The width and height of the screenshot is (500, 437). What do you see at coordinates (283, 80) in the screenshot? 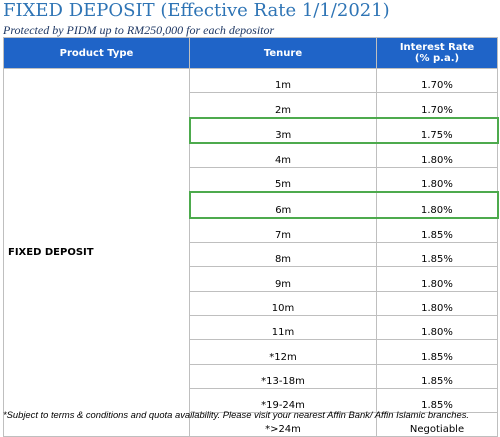
I see `tenure-cell: 1m` at bounding box center [283, 80].